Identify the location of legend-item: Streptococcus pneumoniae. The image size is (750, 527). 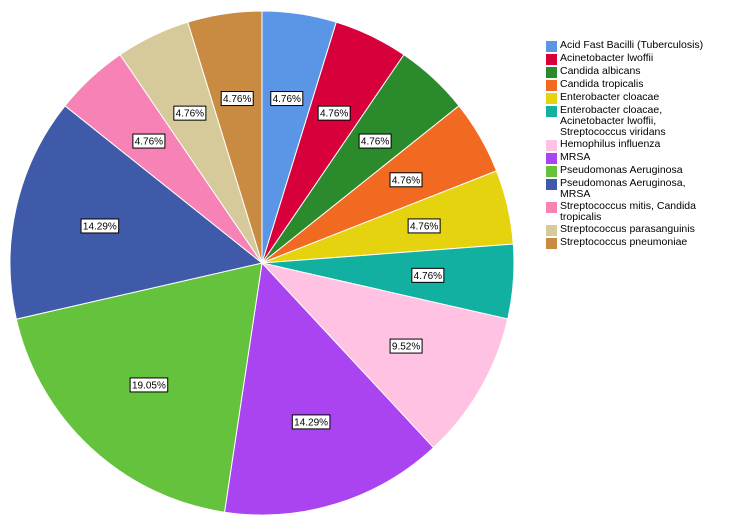
(646, 243).